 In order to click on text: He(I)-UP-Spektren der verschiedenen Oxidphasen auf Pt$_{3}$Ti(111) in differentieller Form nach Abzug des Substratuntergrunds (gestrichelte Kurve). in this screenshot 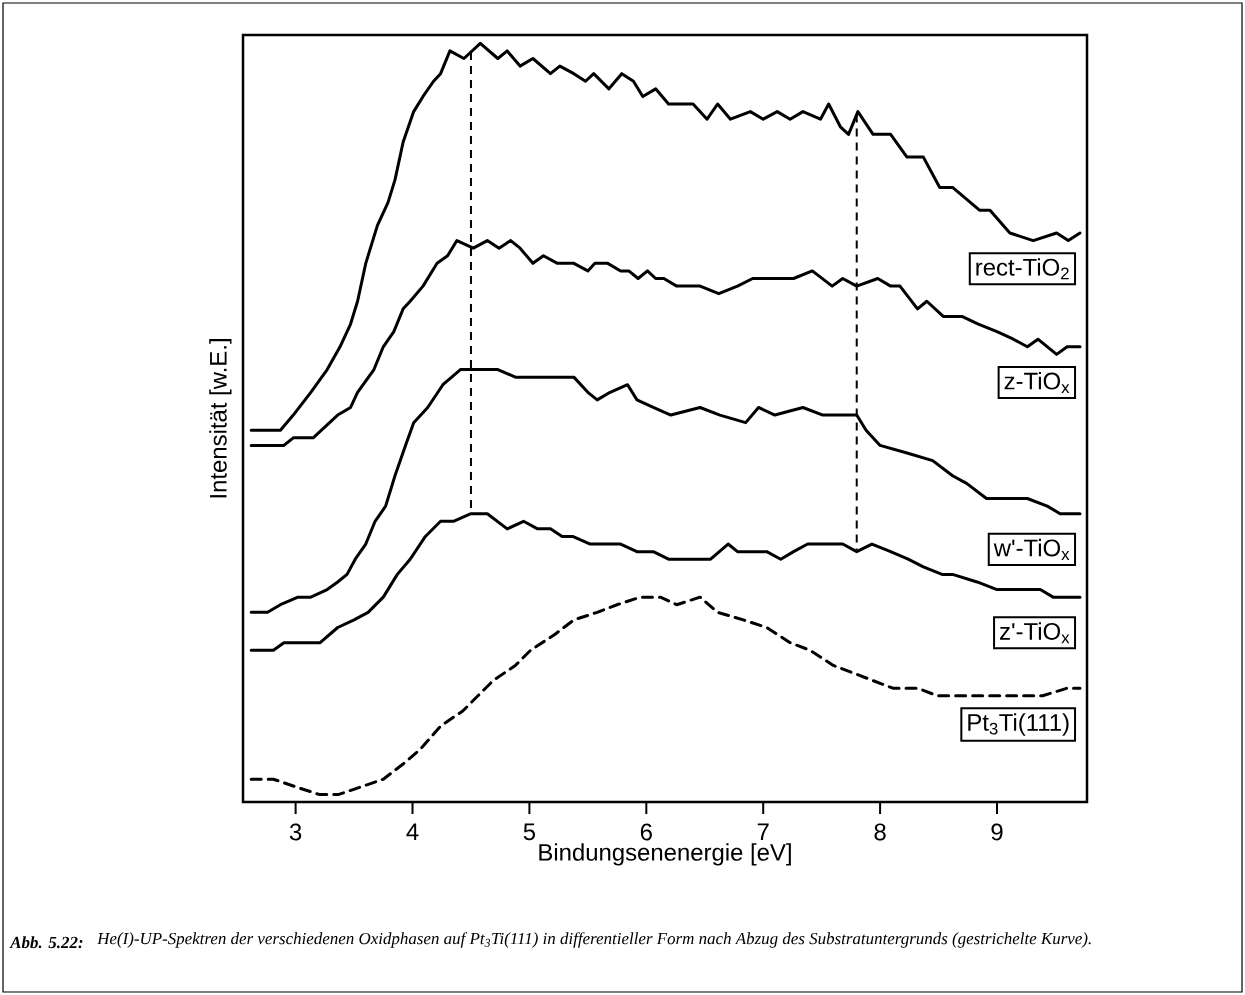, I will do `click(594, 940)`.